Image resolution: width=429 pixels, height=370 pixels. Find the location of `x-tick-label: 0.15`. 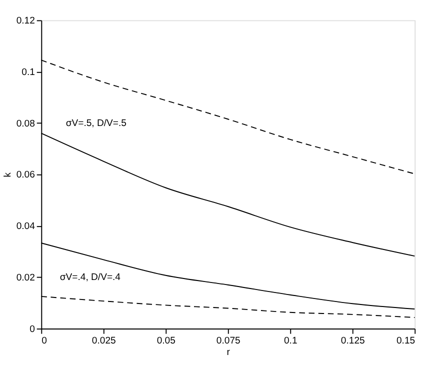

x-tick-label: 0.15 is located at coordinates (406, 340).